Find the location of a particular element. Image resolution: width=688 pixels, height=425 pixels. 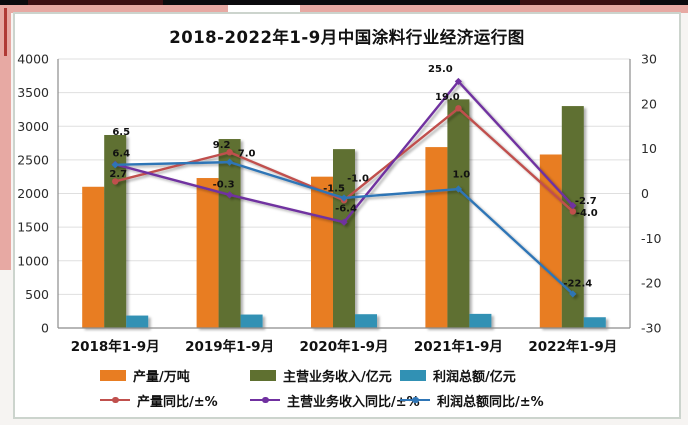

red-accent-line is located at coordinates (5, 32).